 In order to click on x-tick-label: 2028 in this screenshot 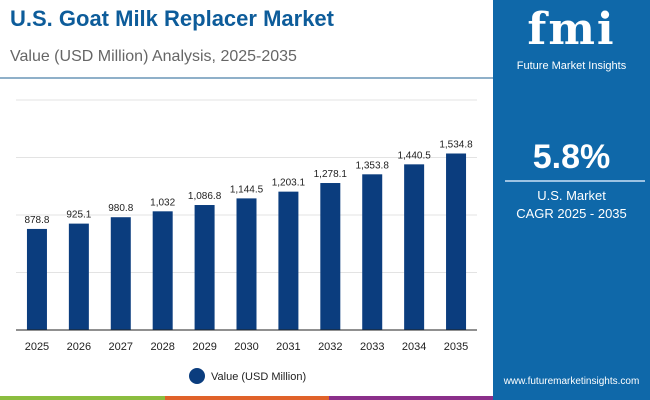, I will do `click(162, 347)`.